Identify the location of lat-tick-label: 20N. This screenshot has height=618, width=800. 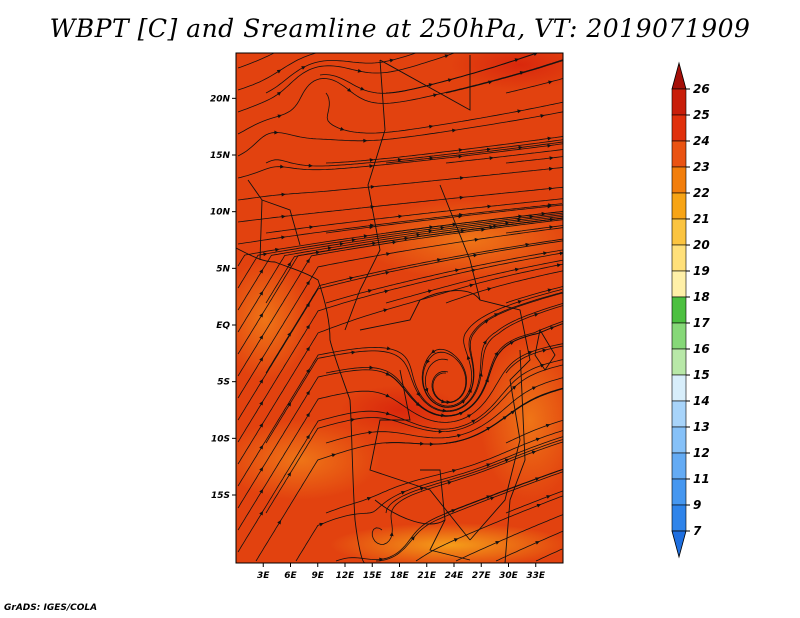
(220, 99).